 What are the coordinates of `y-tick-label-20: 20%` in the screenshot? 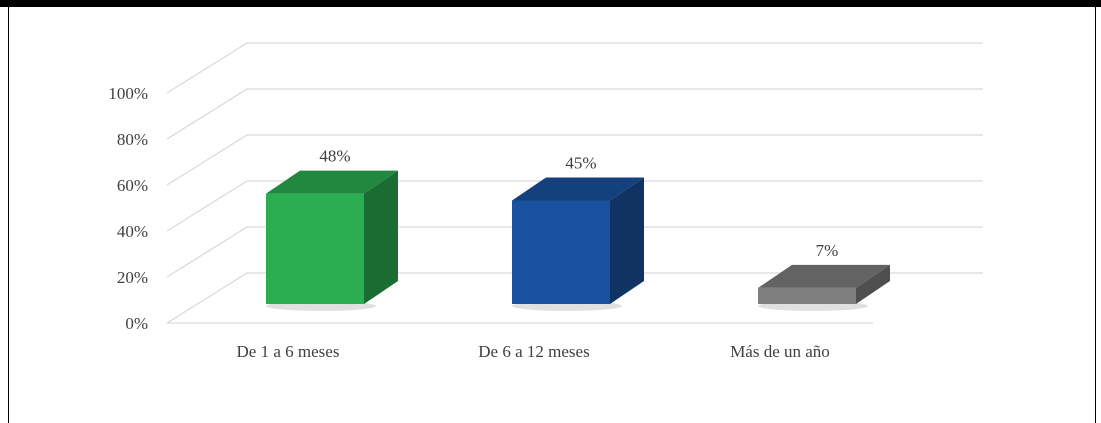 It's located at (132, 277).